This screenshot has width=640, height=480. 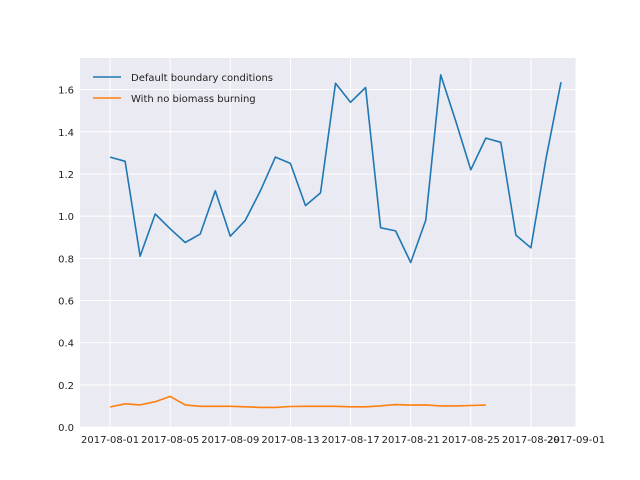 I want to click on y-tick-label: 1.2, so click(x=66, y=175).